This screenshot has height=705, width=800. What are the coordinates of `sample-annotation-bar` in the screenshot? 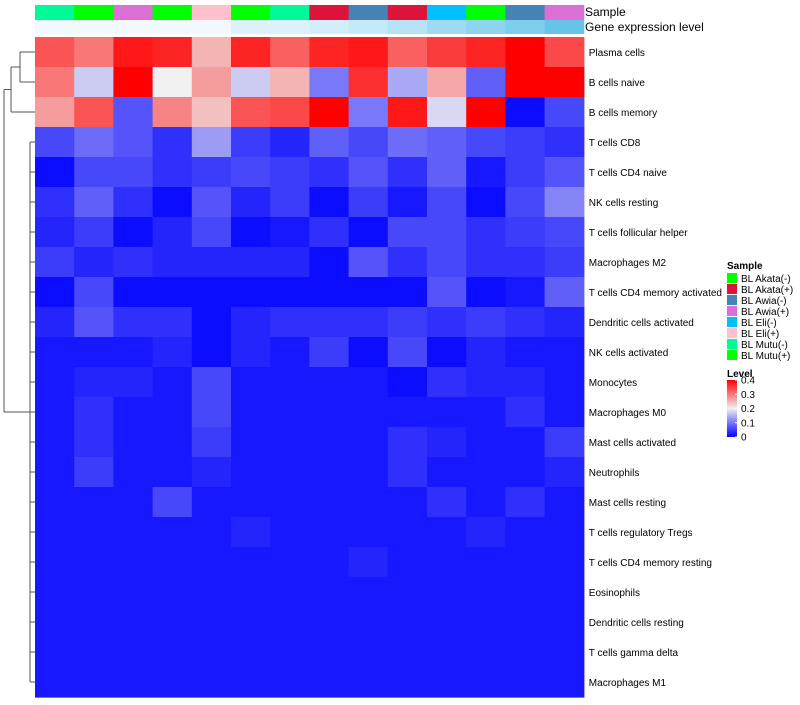 It's located at (310, 12).